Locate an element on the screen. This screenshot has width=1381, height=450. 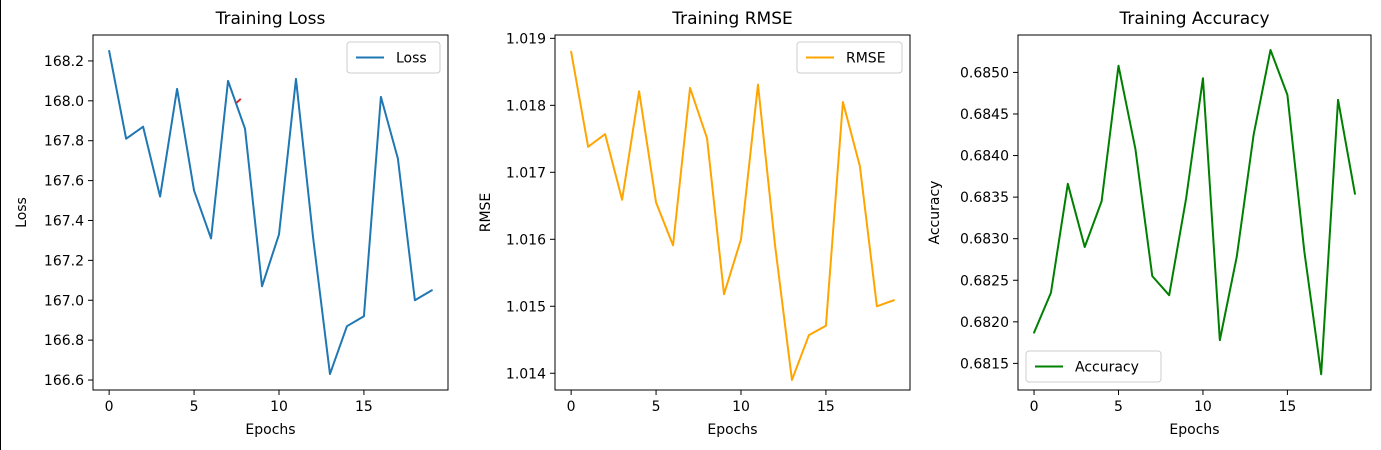
loss-x-axis-label: Epochs is located at coordinates (270, 430).